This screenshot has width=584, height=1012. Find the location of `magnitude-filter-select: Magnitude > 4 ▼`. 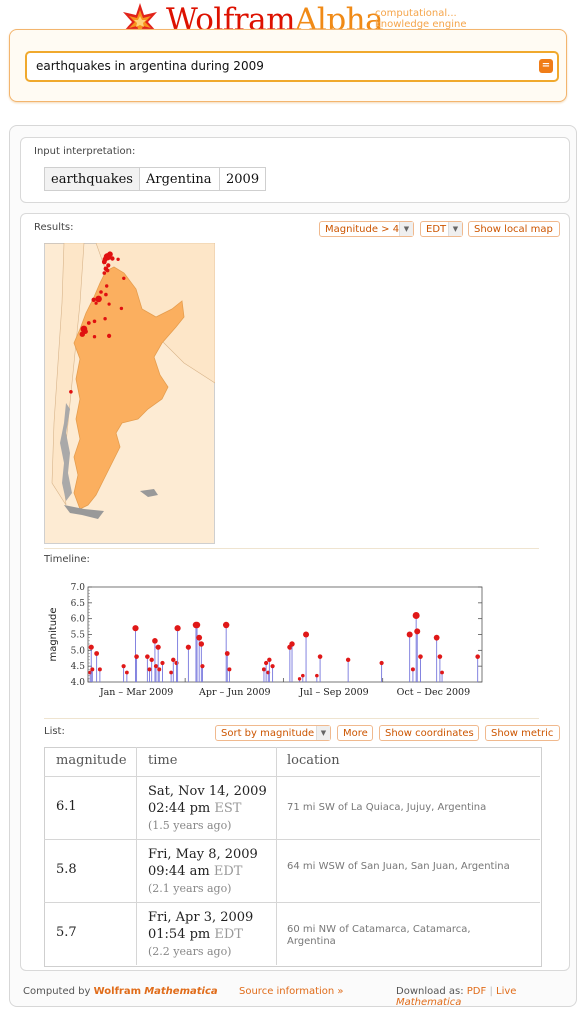

magnitude-filter-select: Magnitude > 4 ▼ is located at coordinates (366, 229).